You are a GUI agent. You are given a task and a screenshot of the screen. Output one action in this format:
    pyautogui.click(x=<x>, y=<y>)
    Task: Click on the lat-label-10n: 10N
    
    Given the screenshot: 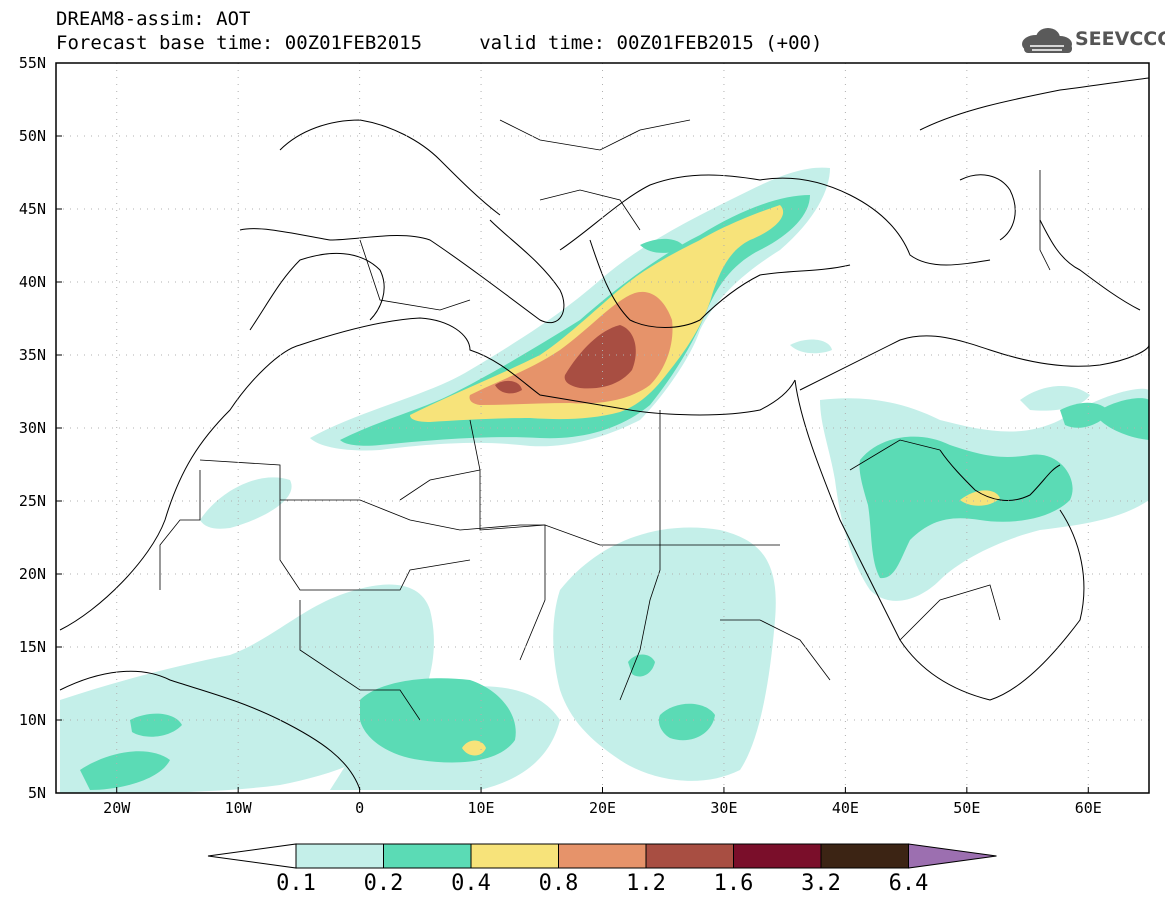 What is the action you would take?
    pyautogui.click(x=32, y=720)
    